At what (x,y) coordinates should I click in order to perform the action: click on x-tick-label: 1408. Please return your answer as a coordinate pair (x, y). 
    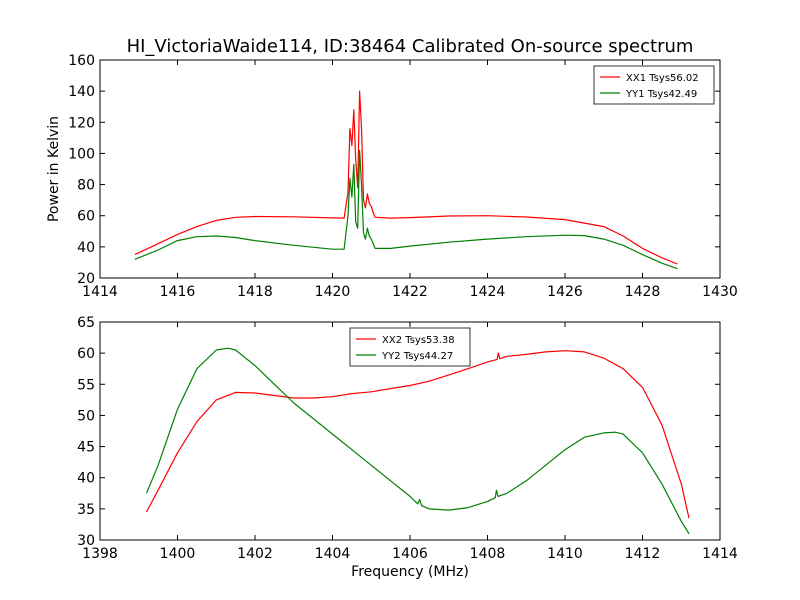
    Looking at the image, I should click on (488, 554).